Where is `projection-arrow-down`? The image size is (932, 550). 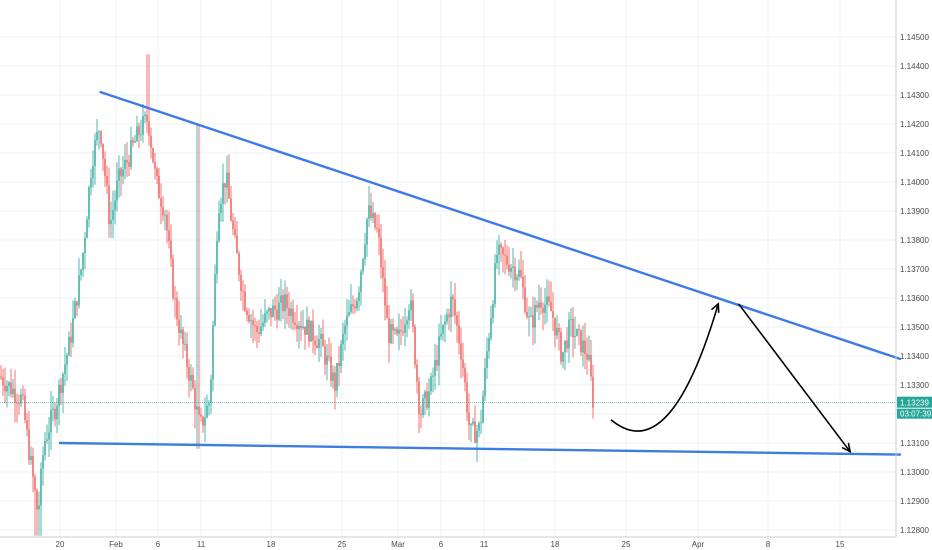 projection-arrow-down is located at coordinates (794, 378).